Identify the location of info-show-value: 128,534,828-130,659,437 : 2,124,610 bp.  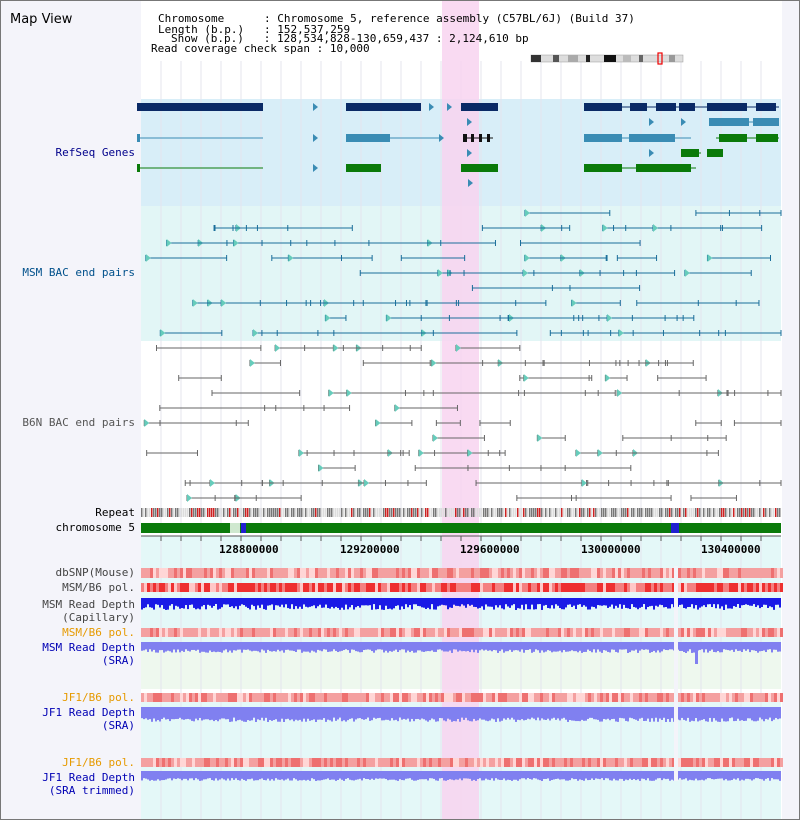
(402, 38).